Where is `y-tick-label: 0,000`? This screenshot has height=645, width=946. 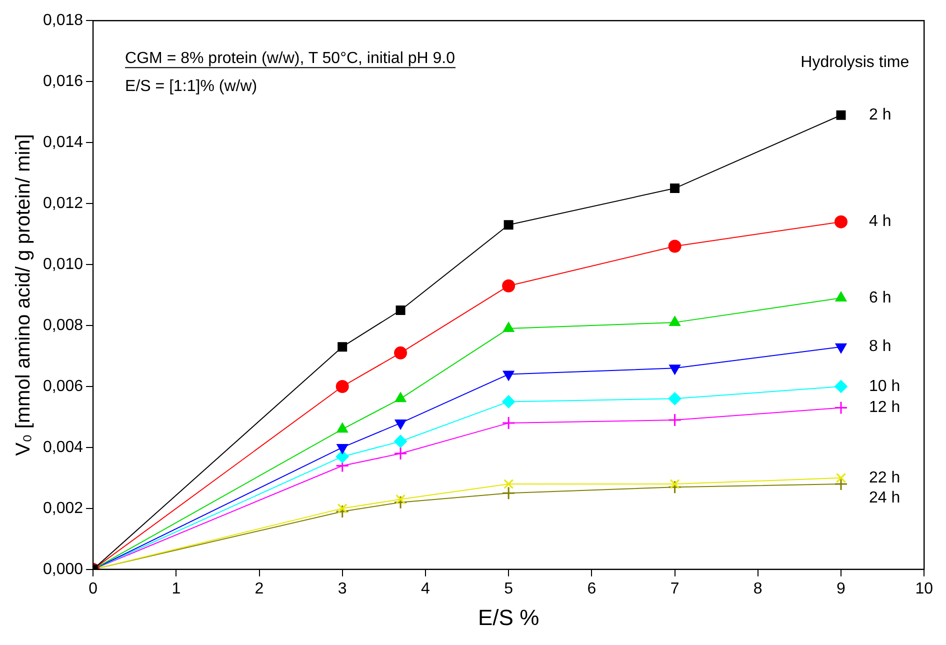 y-tick-label: 0,000 is located at coordinates (63, 569).